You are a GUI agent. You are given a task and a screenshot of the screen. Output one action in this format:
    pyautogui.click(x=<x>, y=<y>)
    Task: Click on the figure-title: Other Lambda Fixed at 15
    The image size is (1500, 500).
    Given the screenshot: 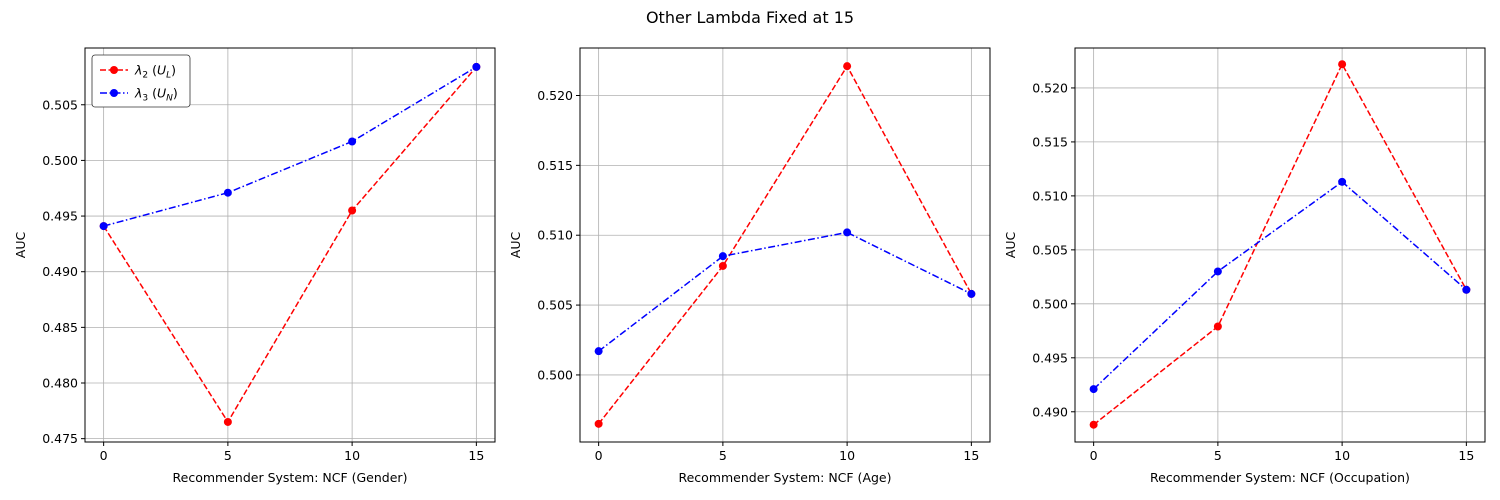 What is the action you would take?
    pyautogui.click(x=750, y=17)
    